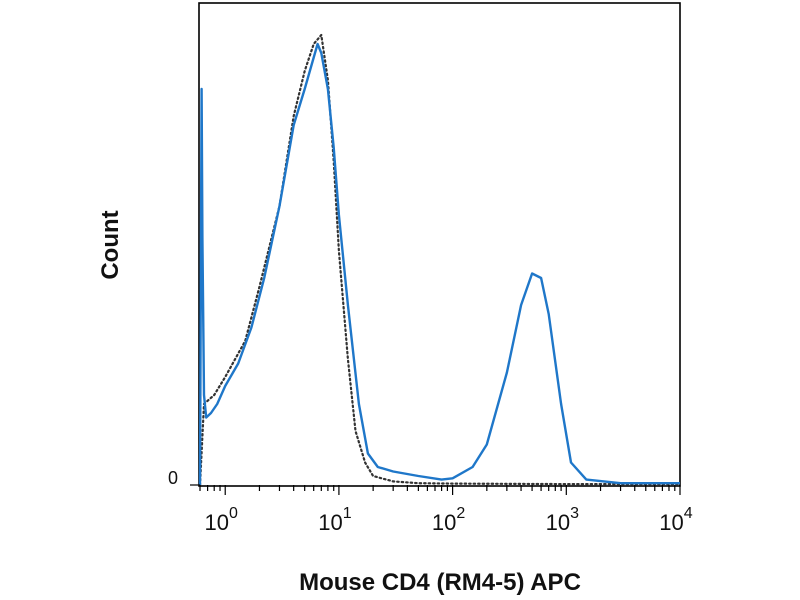 The image size is (800, 600). Describe the element at coordinates (221, 520) in the screenshot. I see `x-tick-label: 10⁰` at that location.